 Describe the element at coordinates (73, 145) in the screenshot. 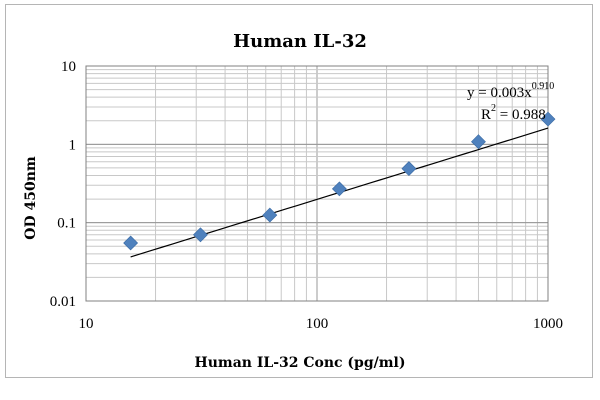

I see `y-tick-label: 1` at that location.